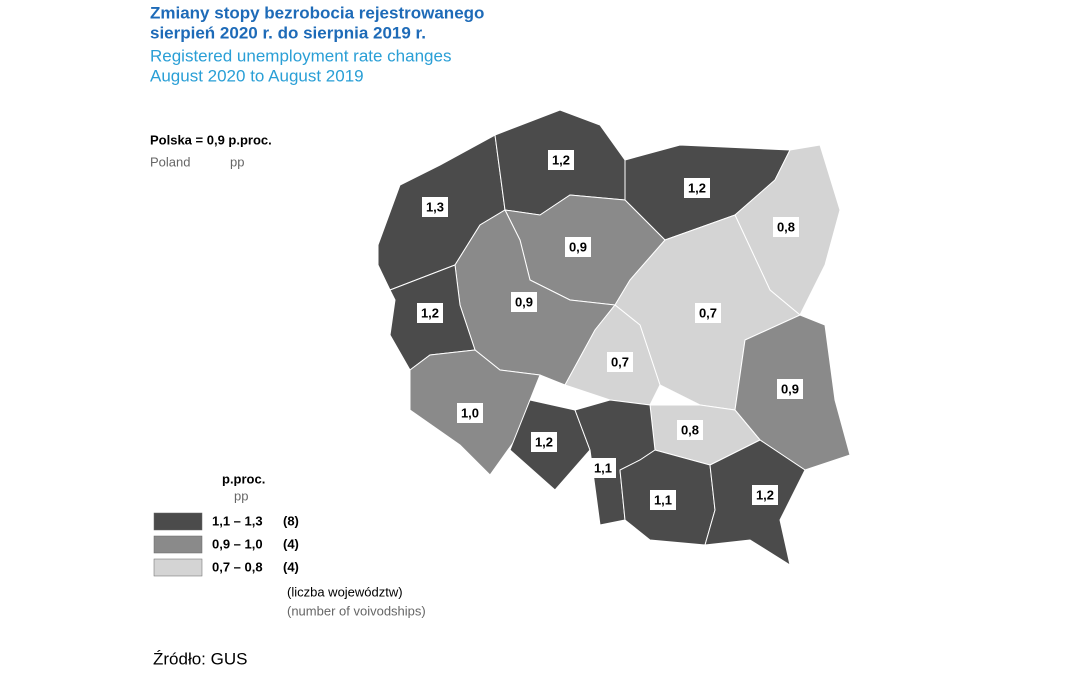  I want to click on subtitle-line: August 2020 to August 2019, so click(257, 75).